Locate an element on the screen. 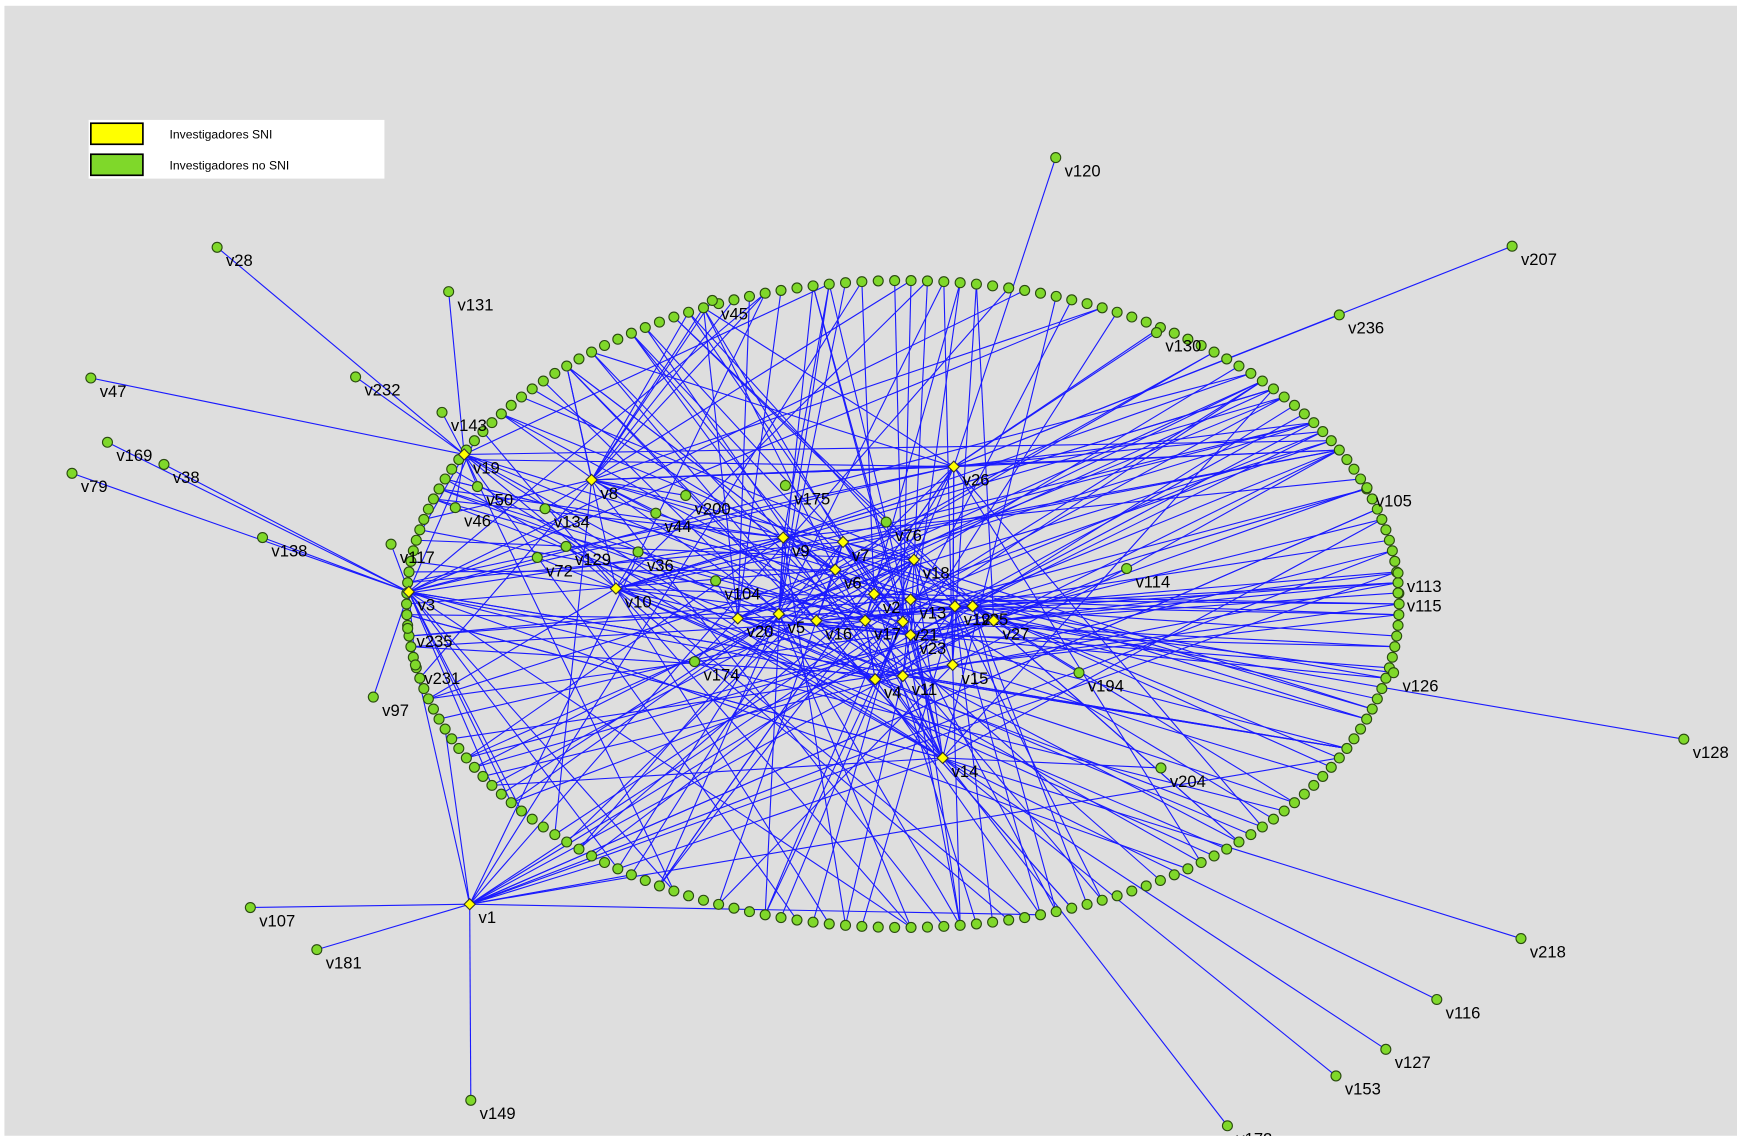  node-label: v153 is located at coordinates (1363, 1089).